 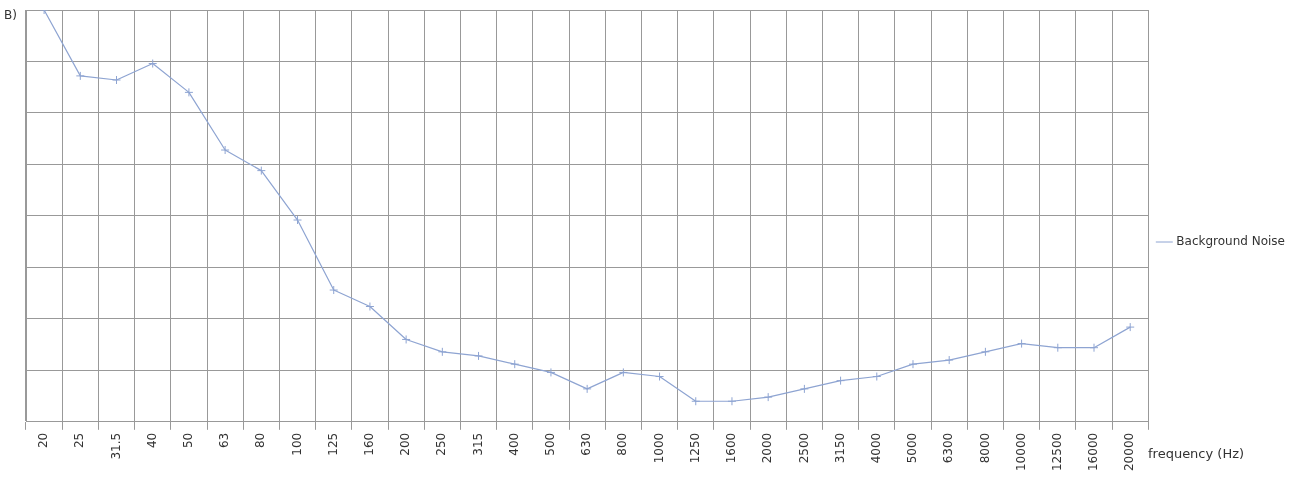 I want to click on x-tick-label: 125, so click(x=332, y=444).